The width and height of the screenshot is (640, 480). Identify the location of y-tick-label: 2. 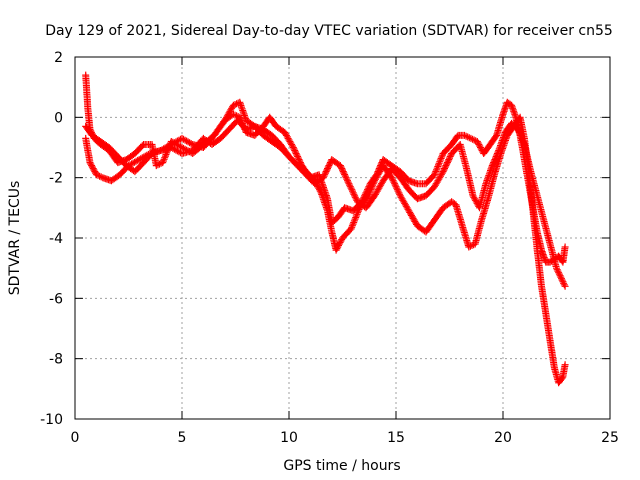
(58, 58).